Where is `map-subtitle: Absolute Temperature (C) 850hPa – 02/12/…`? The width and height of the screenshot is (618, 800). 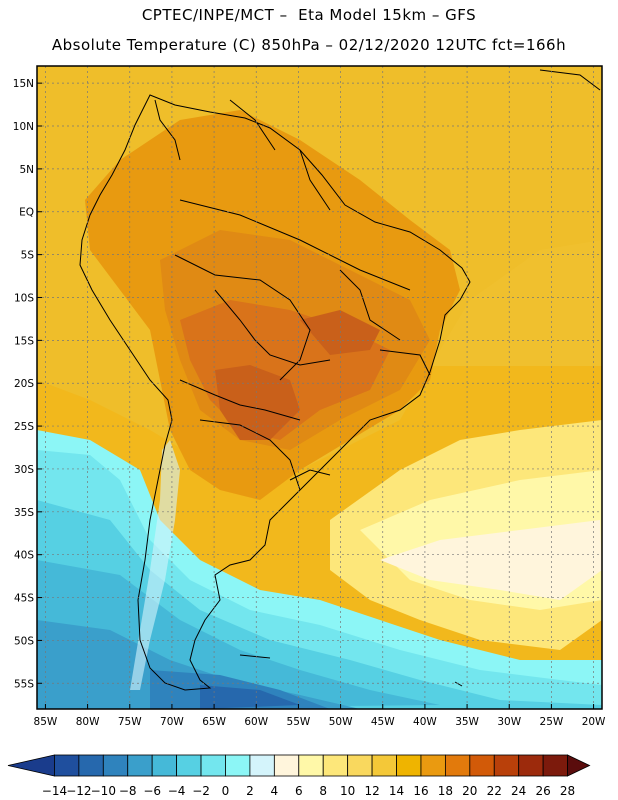 map-subtitle: Absolute Temperature (C) 850hPa – 02/12/… is located at coordinates (309, 45).